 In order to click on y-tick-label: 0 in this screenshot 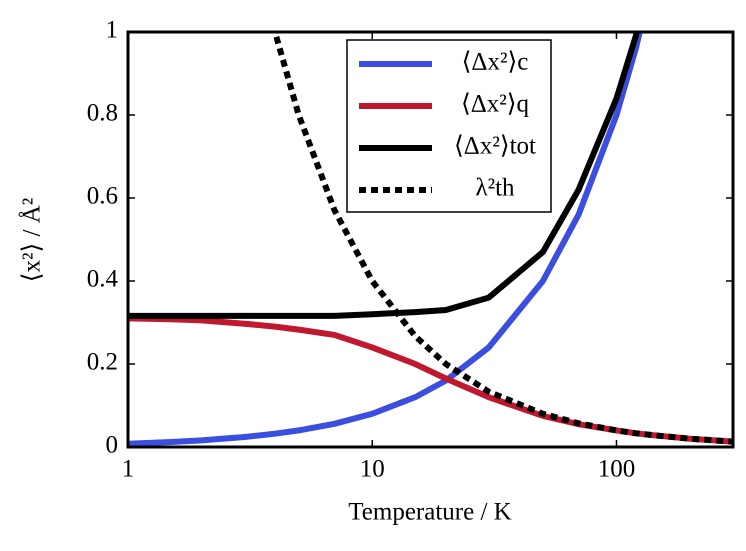, I will do `click(112, 445)`.